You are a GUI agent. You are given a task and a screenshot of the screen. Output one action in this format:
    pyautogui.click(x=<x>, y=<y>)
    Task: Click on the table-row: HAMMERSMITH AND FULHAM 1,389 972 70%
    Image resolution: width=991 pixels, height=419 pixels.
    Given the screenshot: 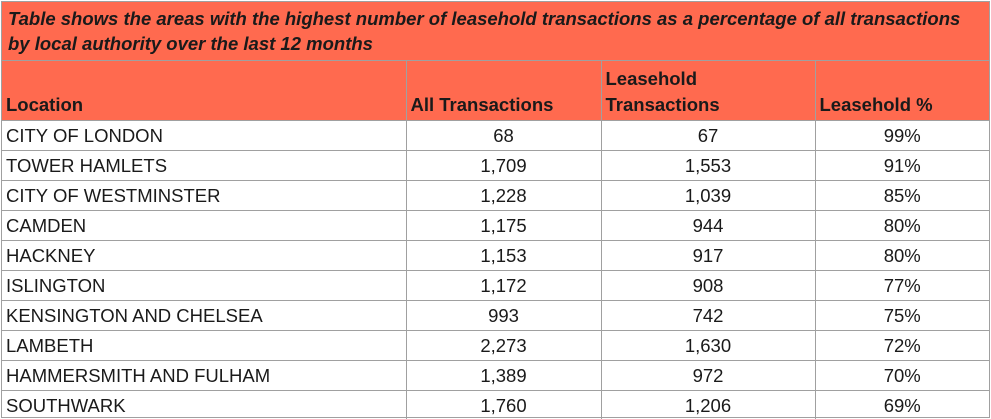 What is the action you would take?
    pyautogui.click(x=495, y=375)
    